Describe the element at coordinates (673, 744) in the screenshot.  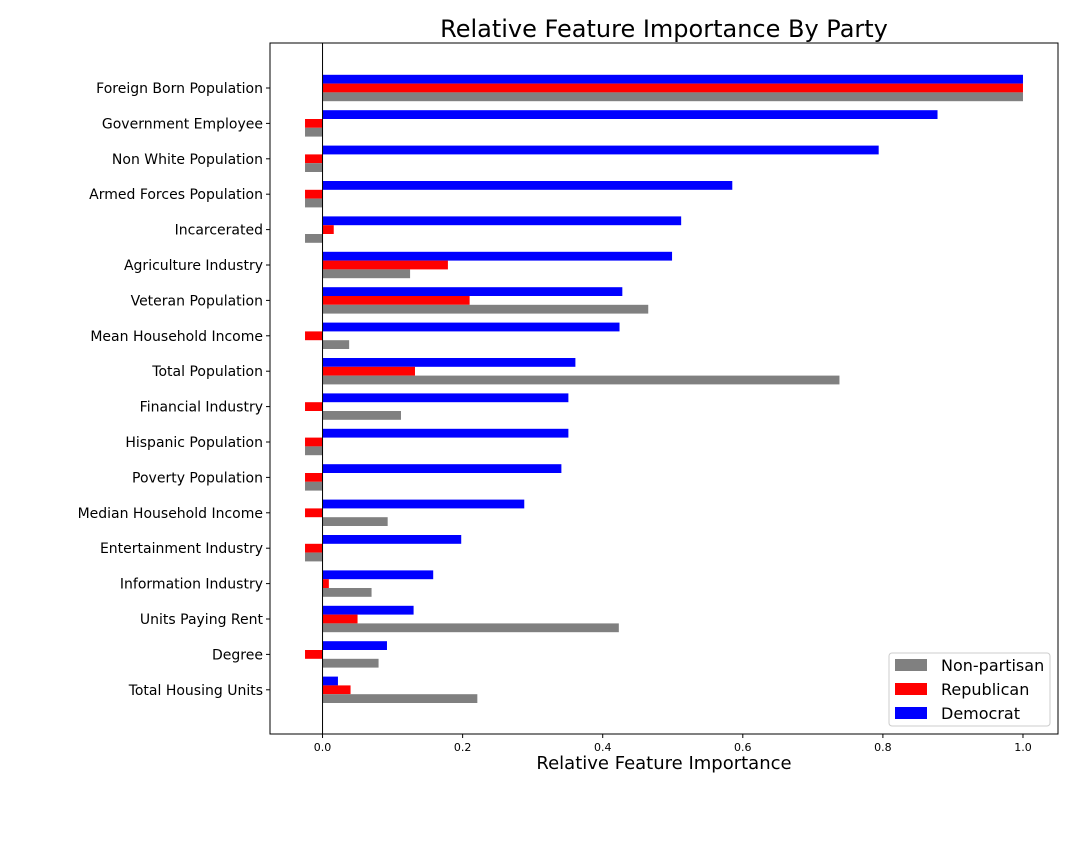
I see `x-axis: 0.0 0.2 0.4 0.6 0.8 1.0` at that location.